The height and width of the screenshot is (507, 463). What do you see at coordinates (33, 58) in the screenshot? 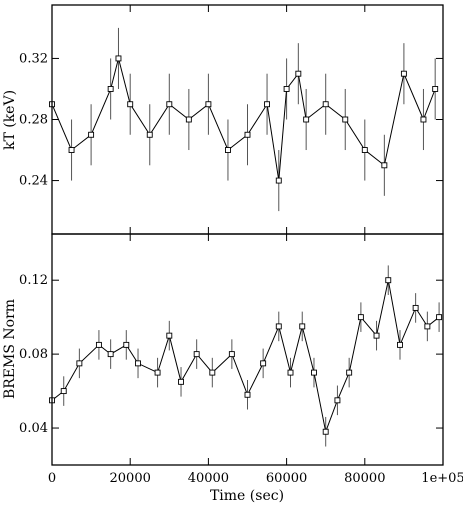
I see `kt-y-tick-label: 0.32` at bounding box center [33, 58].